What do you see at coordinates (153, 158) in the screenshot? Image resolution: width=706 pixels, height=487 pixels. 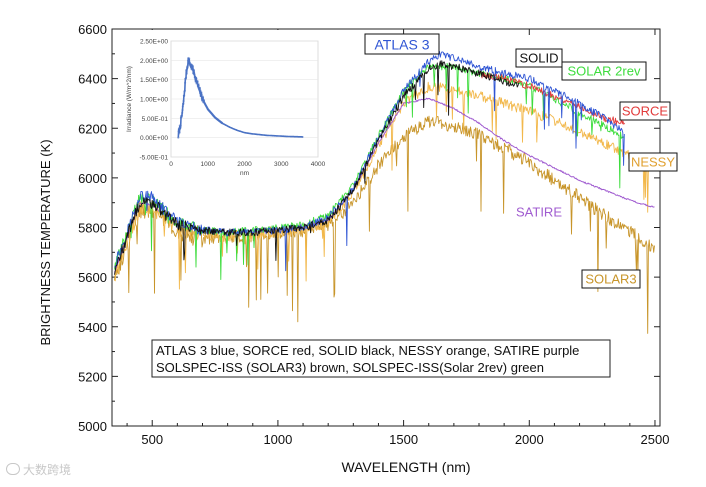 I see `inset-y-tick-label: -5.00E-01` at bounding box center [153, 158].